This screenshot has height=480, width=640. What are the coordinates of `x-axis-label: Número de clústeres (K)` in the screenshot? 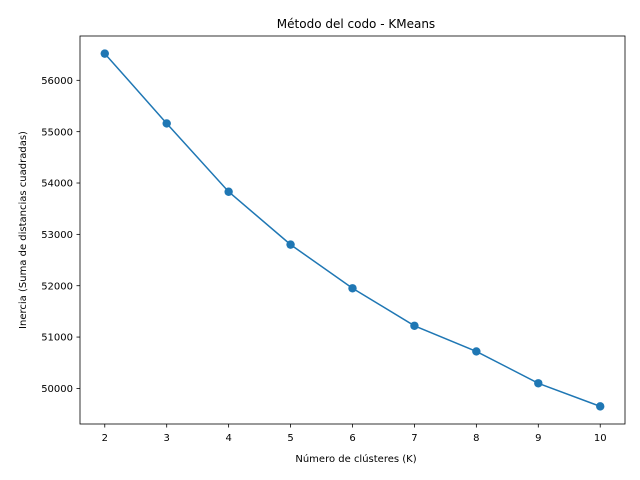 It's located at (355, 459).